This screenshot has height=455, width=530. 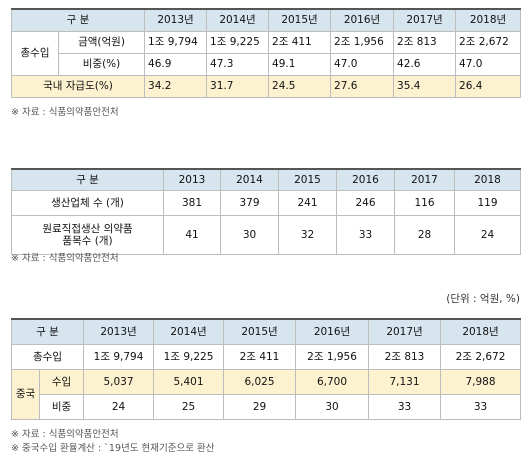 I want to click on row-label-line: 품목수 (개), so click(x=87, y=241).